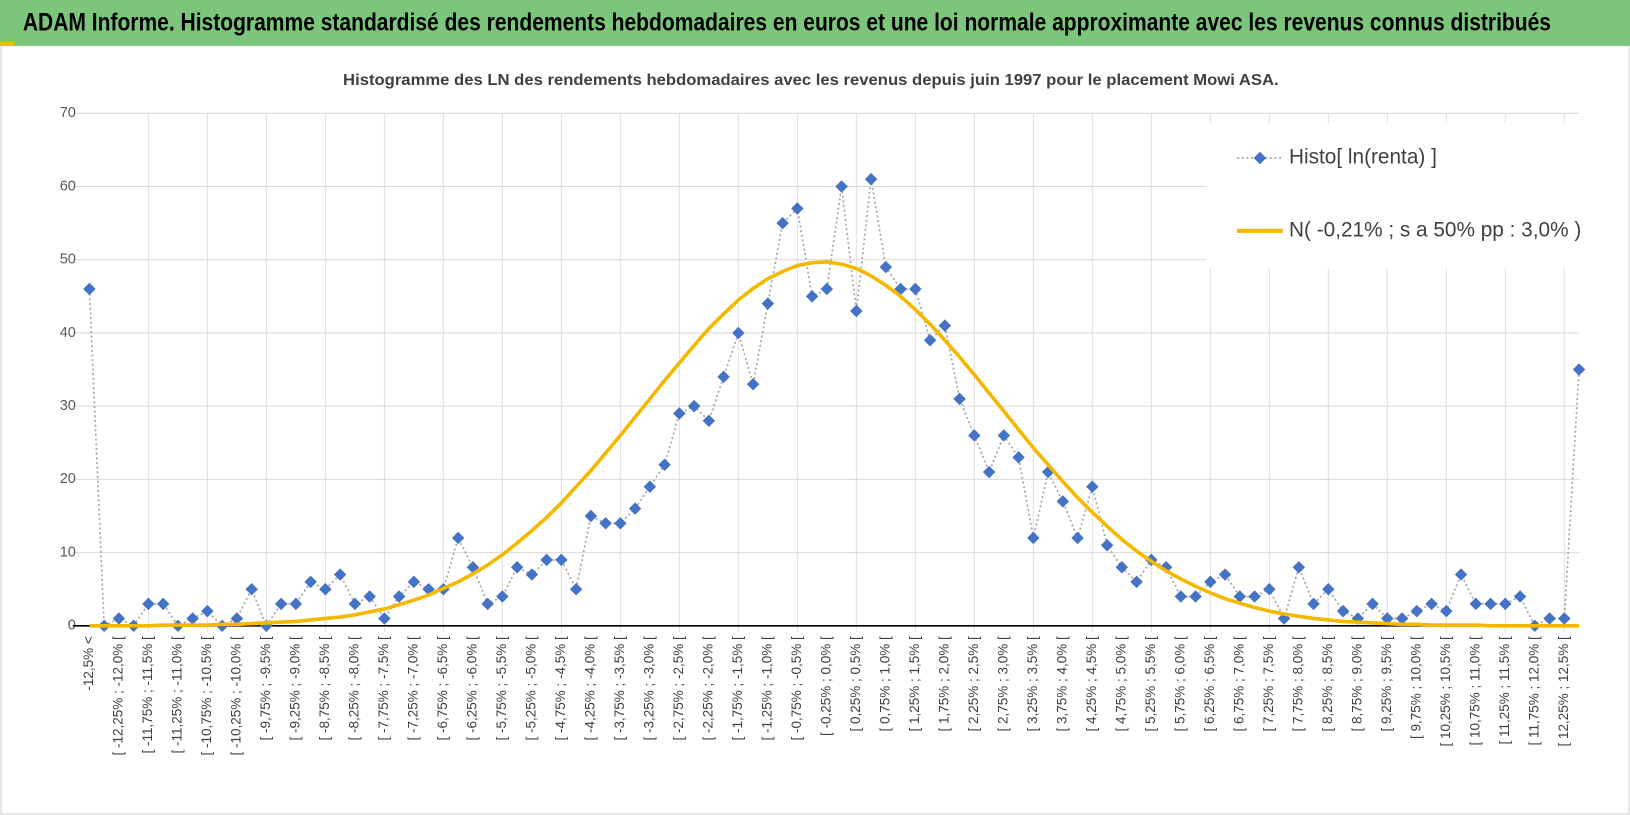 The image size is (1630, 815). I want to click on x-tick-label: [ 0,25% ; 0,5% [, so click(855, 684).